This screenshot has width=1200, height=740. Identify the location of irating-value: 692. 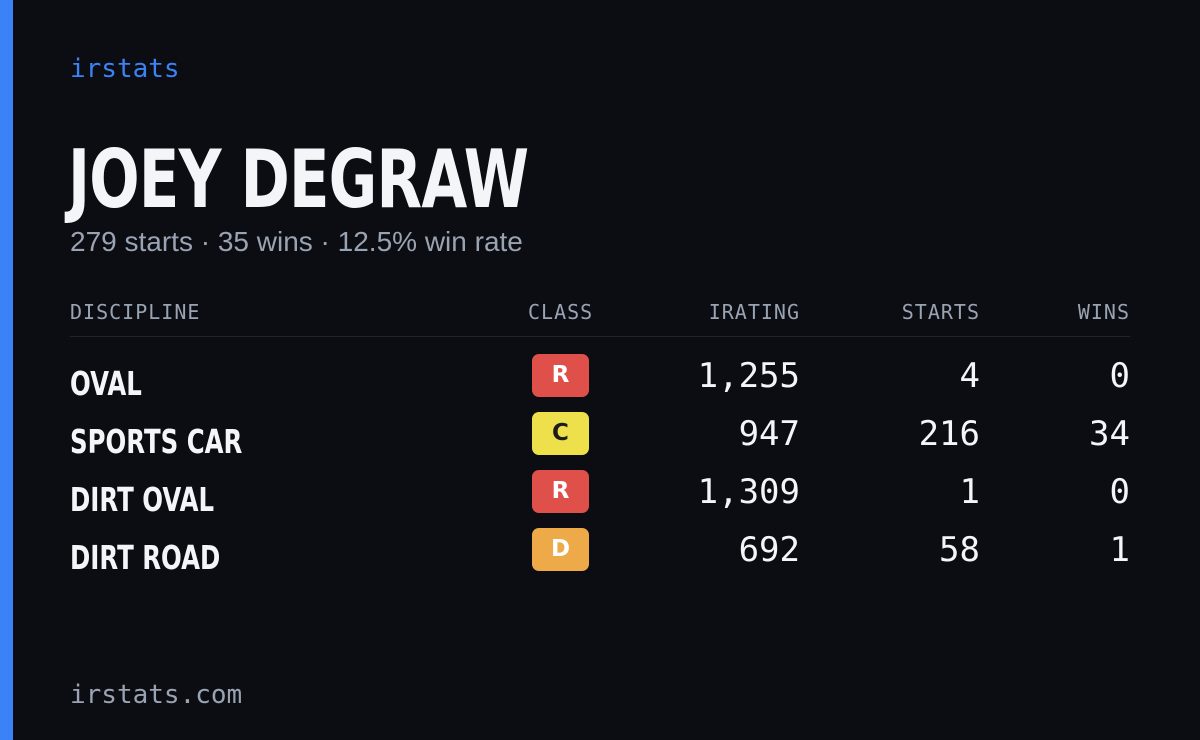
(769, 550).